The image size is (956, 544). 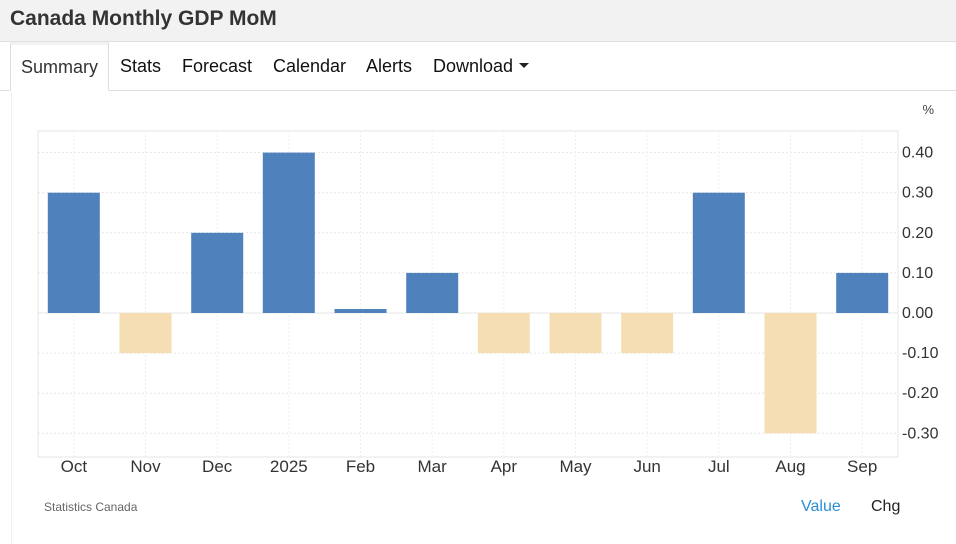 I want to click on bar-apr, so click(x=503, y=333).